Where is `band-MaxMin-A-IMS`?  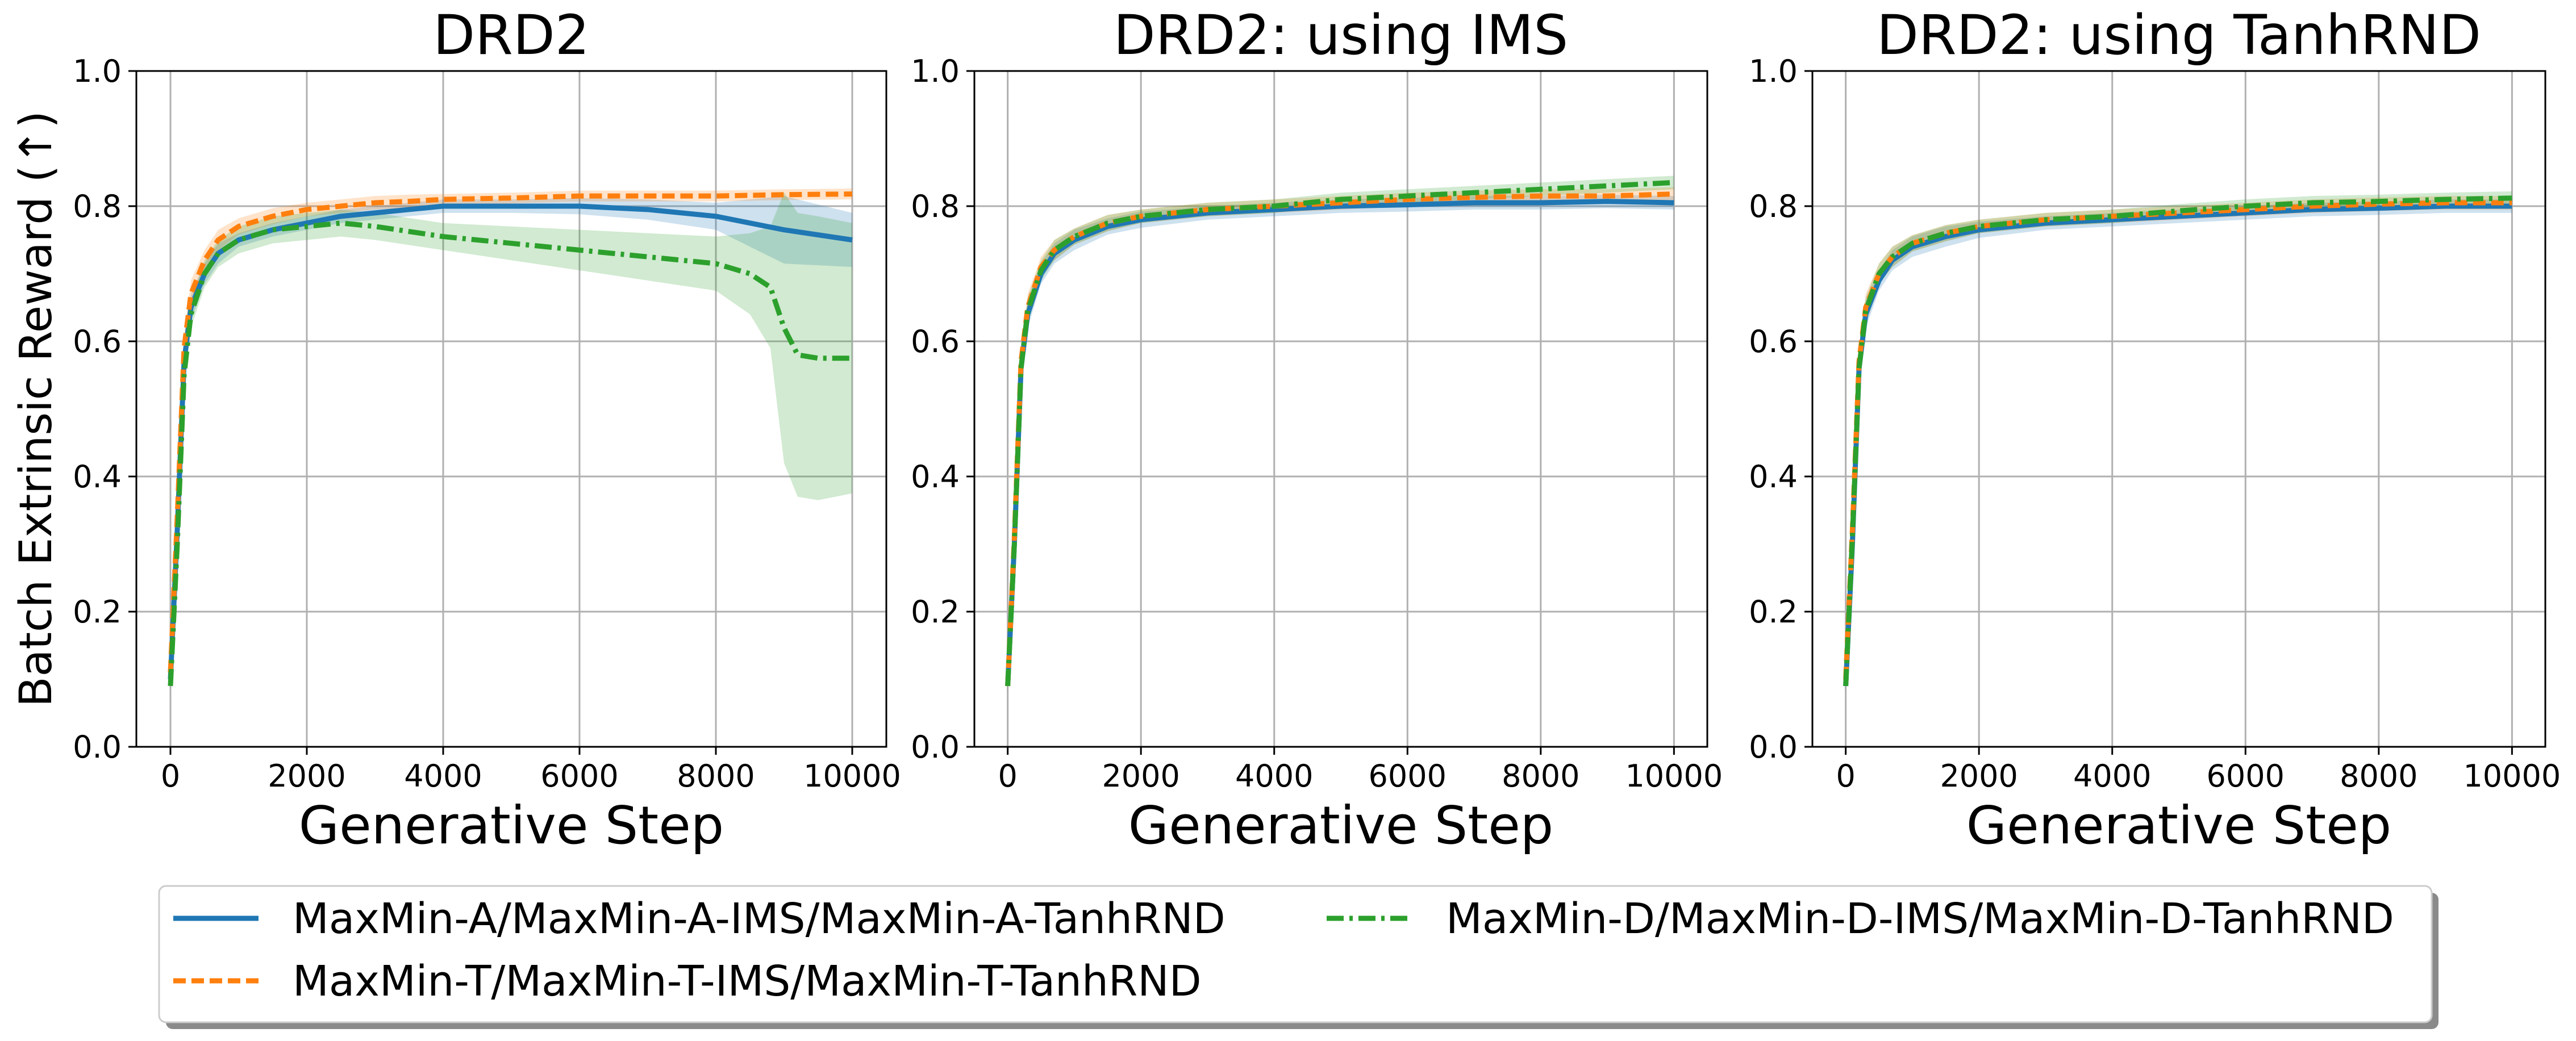 band-MaxMin-A-IMS is located at coordinates (1340, 443).